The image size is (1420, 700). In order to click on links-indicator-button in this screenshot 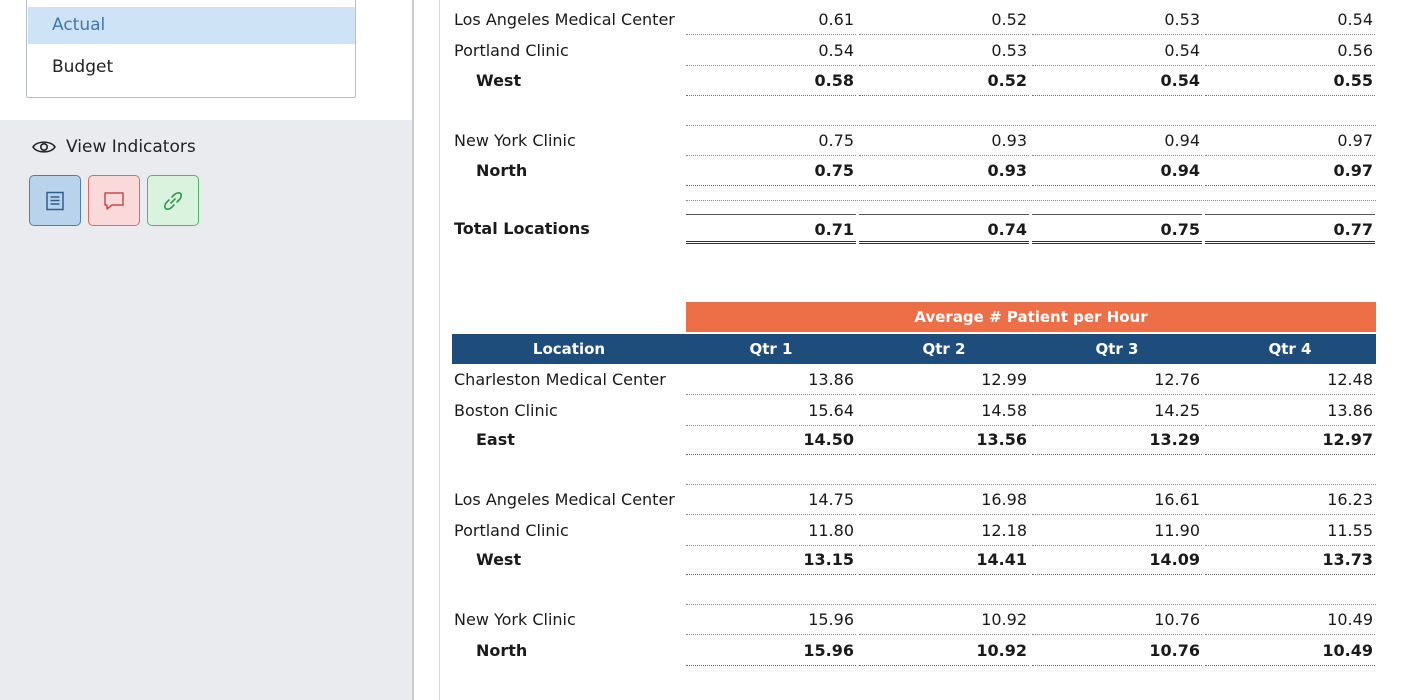, I will do `click(173, 200)`.